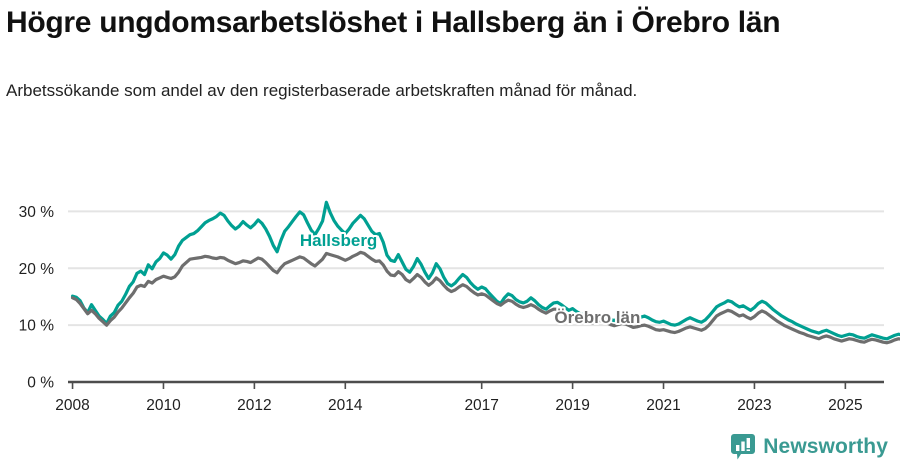  What do you see at coordinates (72, 405) in the screenshot?
I see `x-tick-label: 2008` at bounding box center [72, 405].